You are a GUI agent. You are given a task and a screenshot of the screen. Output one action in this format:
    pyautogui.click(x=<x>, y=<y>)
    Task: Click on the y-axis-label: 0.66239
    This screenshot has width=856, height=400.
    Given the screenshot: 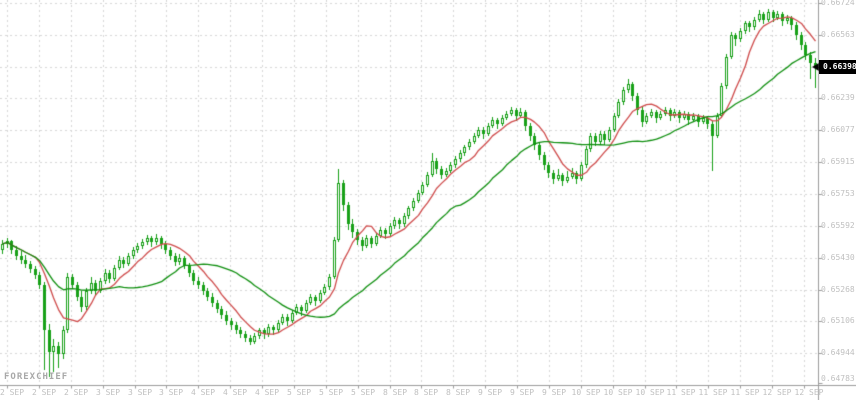 What is the action you would take?
    pyautogui.click(x=838, y=97)
    